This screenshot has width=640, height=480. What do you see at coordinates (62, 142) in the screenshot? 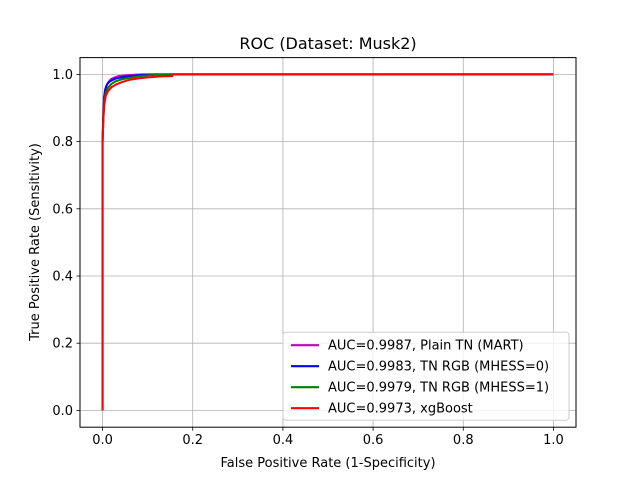
I see `y-tick-label: 0.8` at bounding box center [62, 142].